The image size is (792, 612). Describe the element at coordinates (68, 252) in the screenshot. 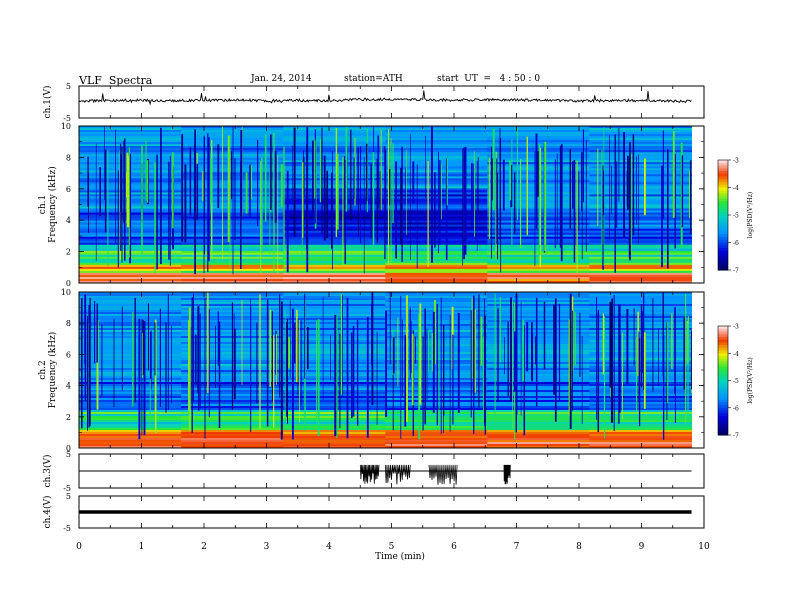

I see `panel-2-ytick-label: 2` at that location.